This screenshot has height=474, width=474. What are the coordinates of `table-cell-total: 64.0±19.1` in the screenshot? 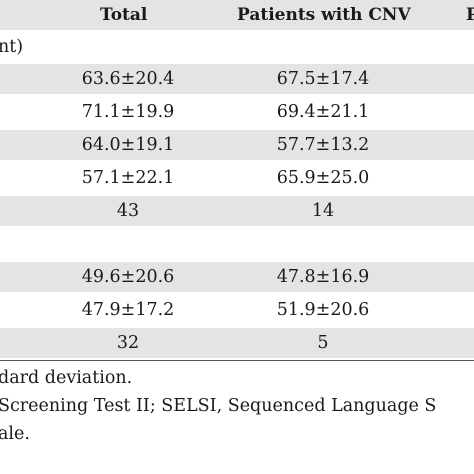 It's located at (128, 145).